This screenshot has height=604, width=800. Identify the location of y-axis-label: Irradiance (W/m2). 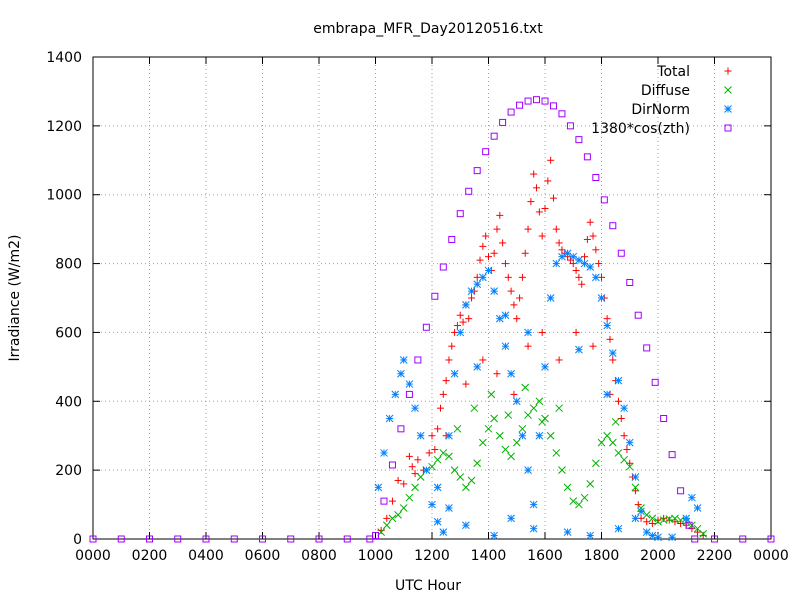
(15, 298).